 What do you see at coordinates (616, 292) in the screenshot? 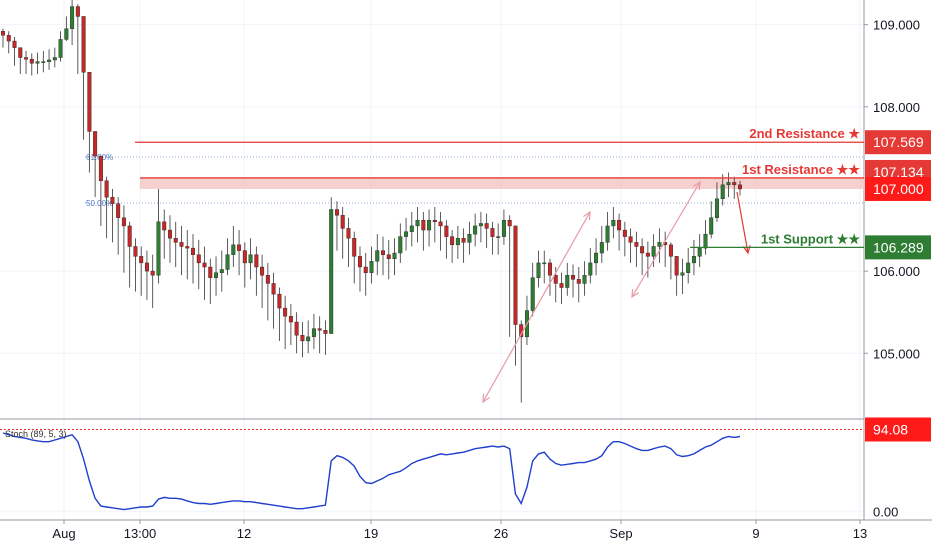
I see `trend-arrows` at bounding box center [616, 292].